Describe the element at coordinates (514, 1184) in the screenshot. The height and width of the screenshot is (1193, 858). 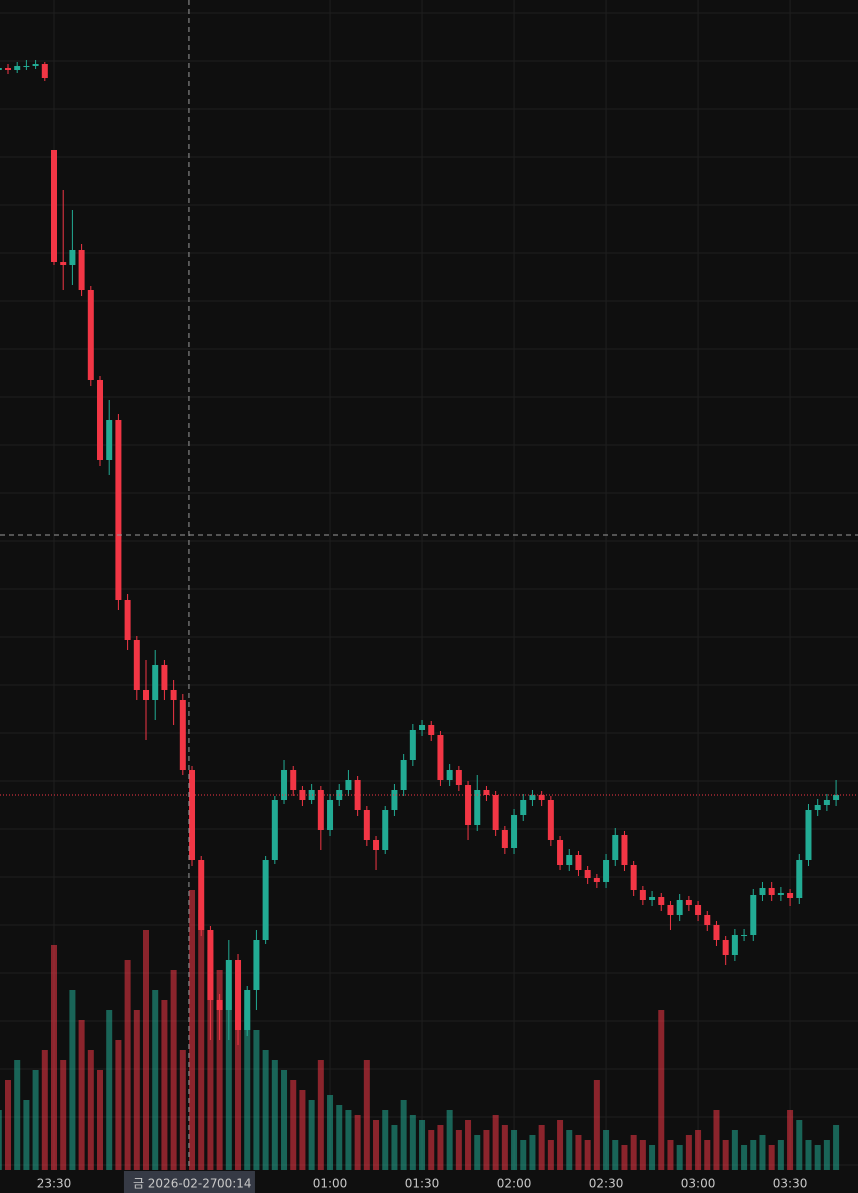
I see `x-tick-label: 02:00` at that location.